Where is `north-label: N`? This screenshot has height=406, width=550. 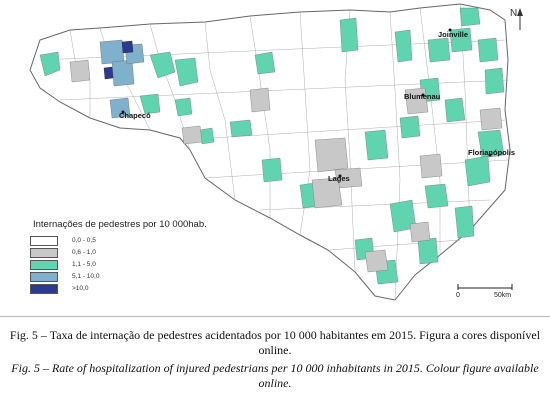 north-label: N is located at coordinates (514, 13).